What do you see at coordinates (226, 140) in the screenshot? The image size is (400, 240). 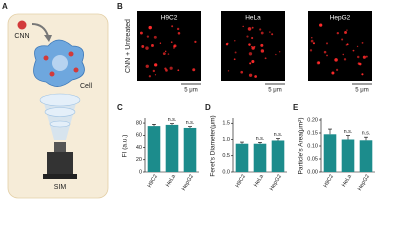 I see `y-tick-label: 1.0` at bounding box center [226, 140].